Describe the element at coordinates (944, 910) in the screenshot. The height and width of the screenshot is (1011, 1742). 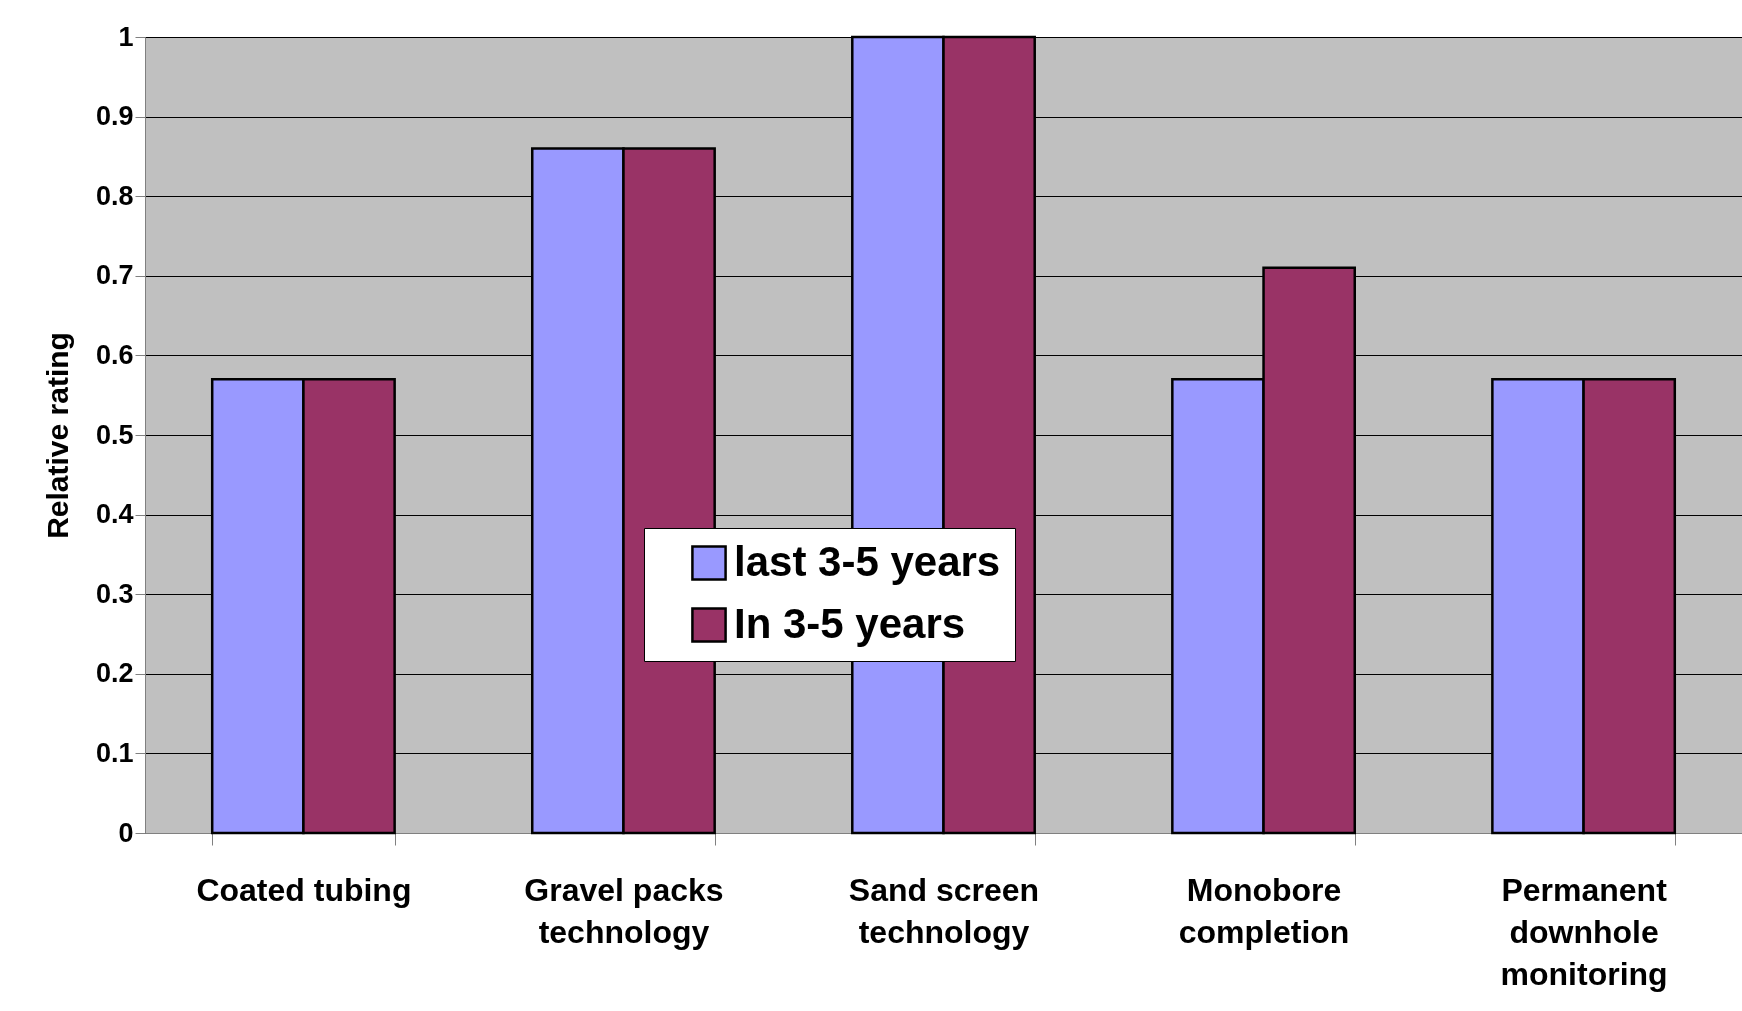
I see `x-tick-label: Sand screen technology` at that location.